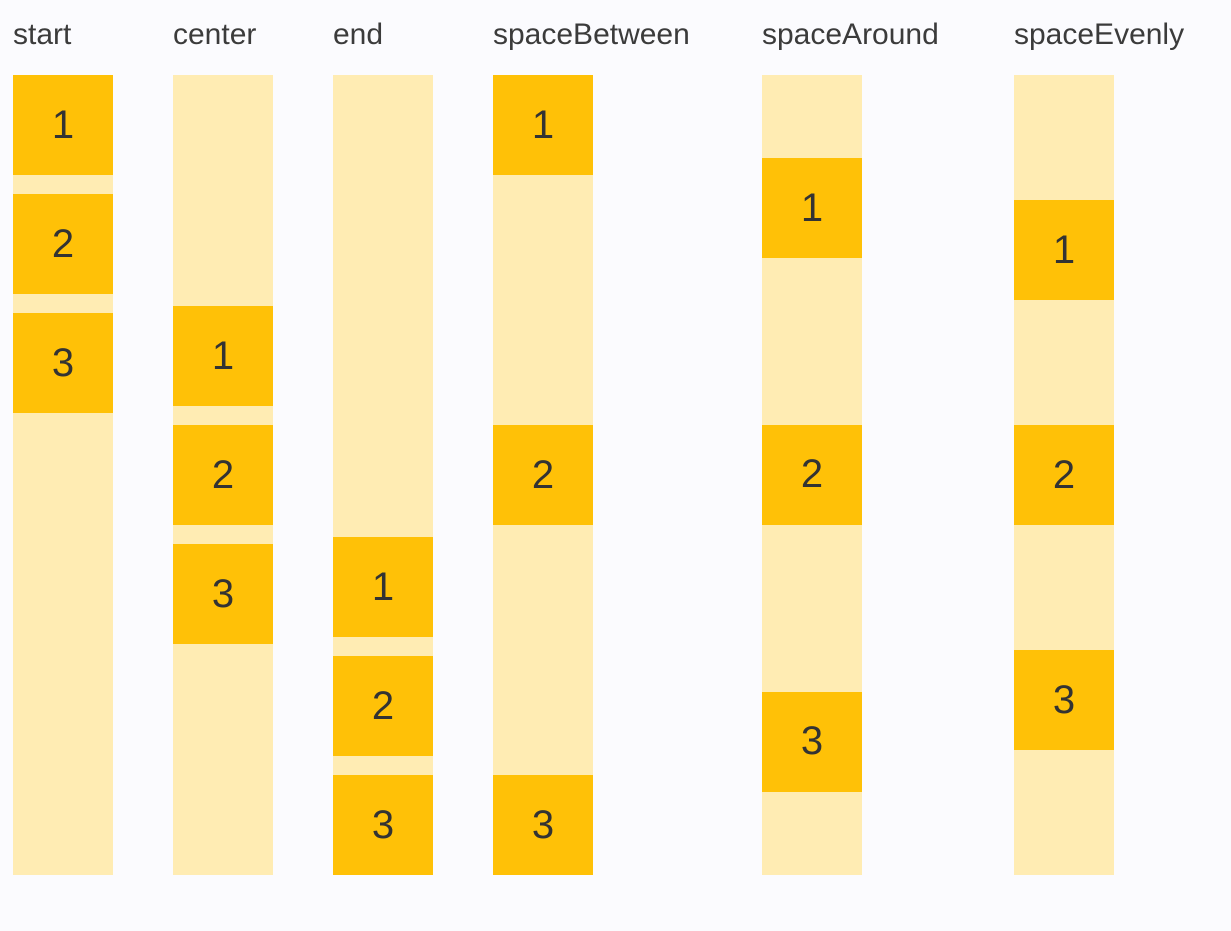  What do you see at coordinates (1099, 34) in the screenshot?
I see `alignment-label-space-evenly: spaceEvenly` at bounding box center [1099, 34].